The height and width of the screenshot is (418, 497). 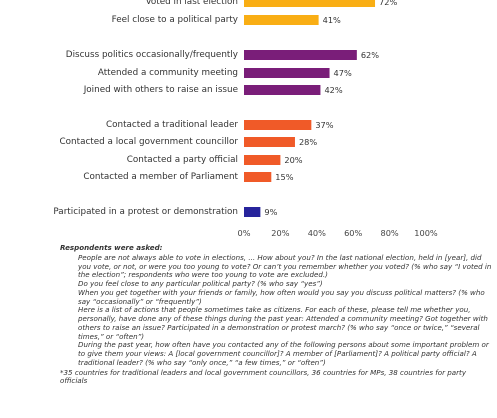 I want to click on category-label-3: Discuss politics occasionally/frequently, so click(x=152, y=55).